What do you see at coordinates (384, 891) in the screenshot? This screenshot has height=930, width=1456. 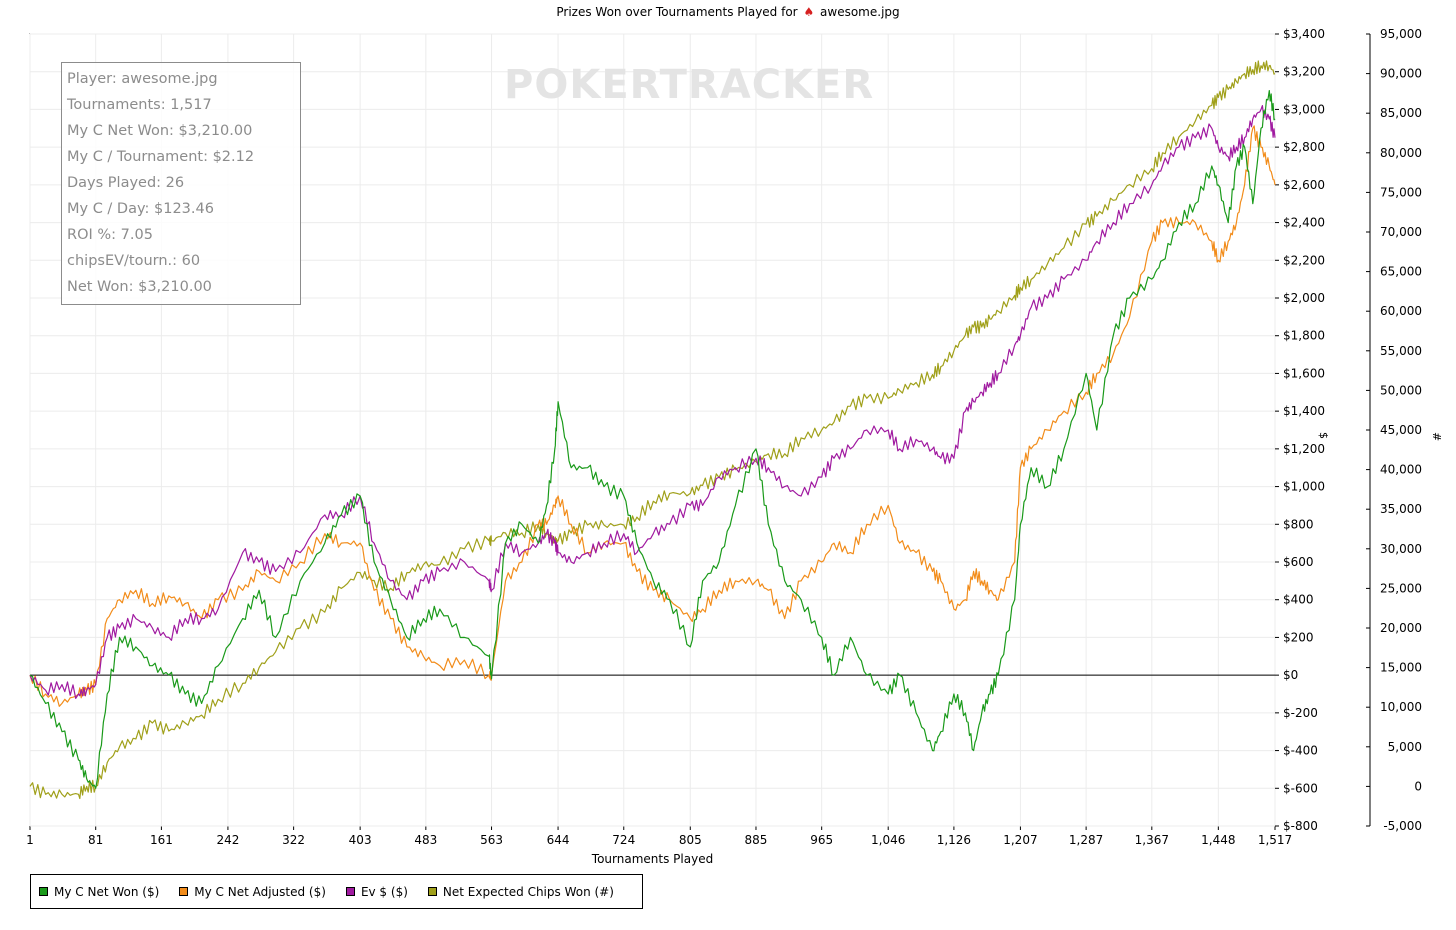 I see `legend-label: Ev $ ($)` at bounding box center [384, 891].